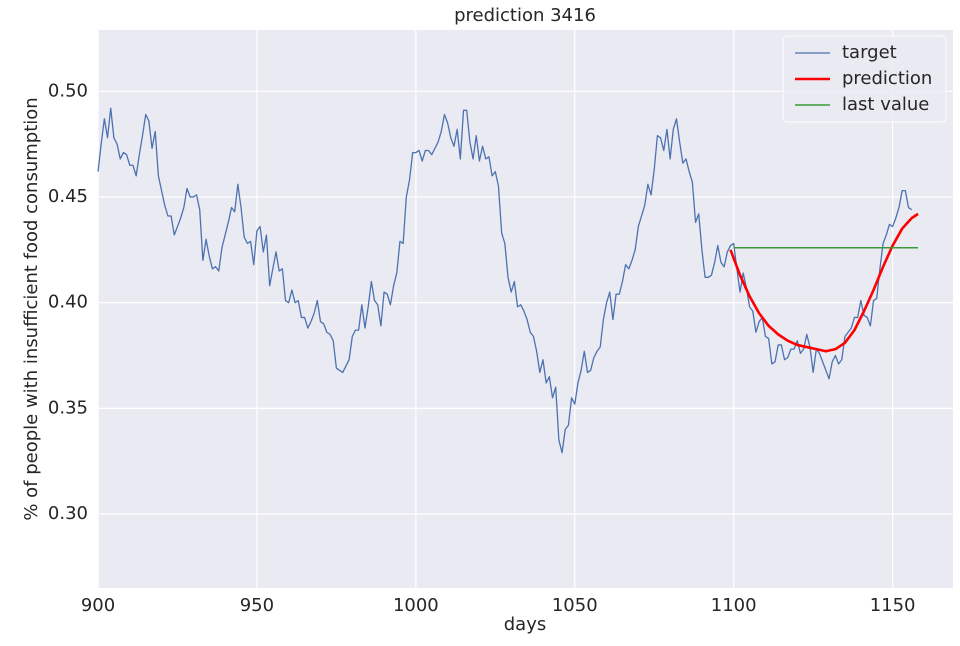 The width and height of the screenshot is (960, 646). Describe the element at coordinates (525, 624) in the screenshot. I see `x-axis-label: days` at that location.